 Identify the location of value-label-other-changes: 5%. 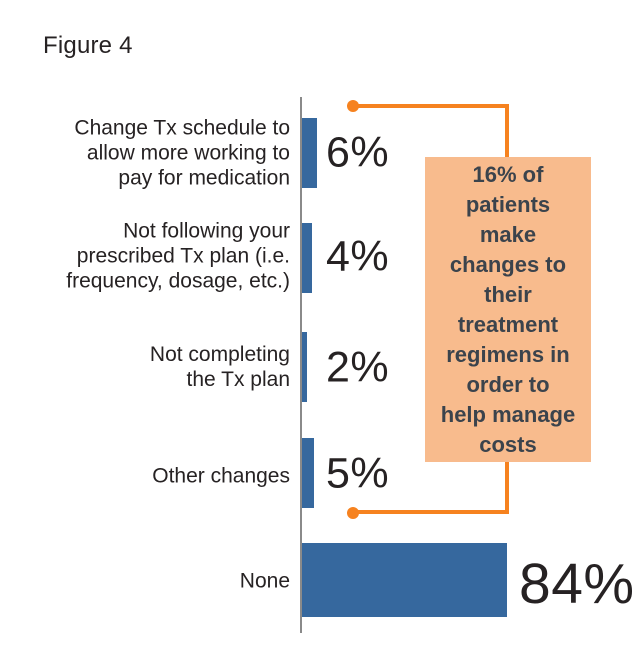
(358, 473).